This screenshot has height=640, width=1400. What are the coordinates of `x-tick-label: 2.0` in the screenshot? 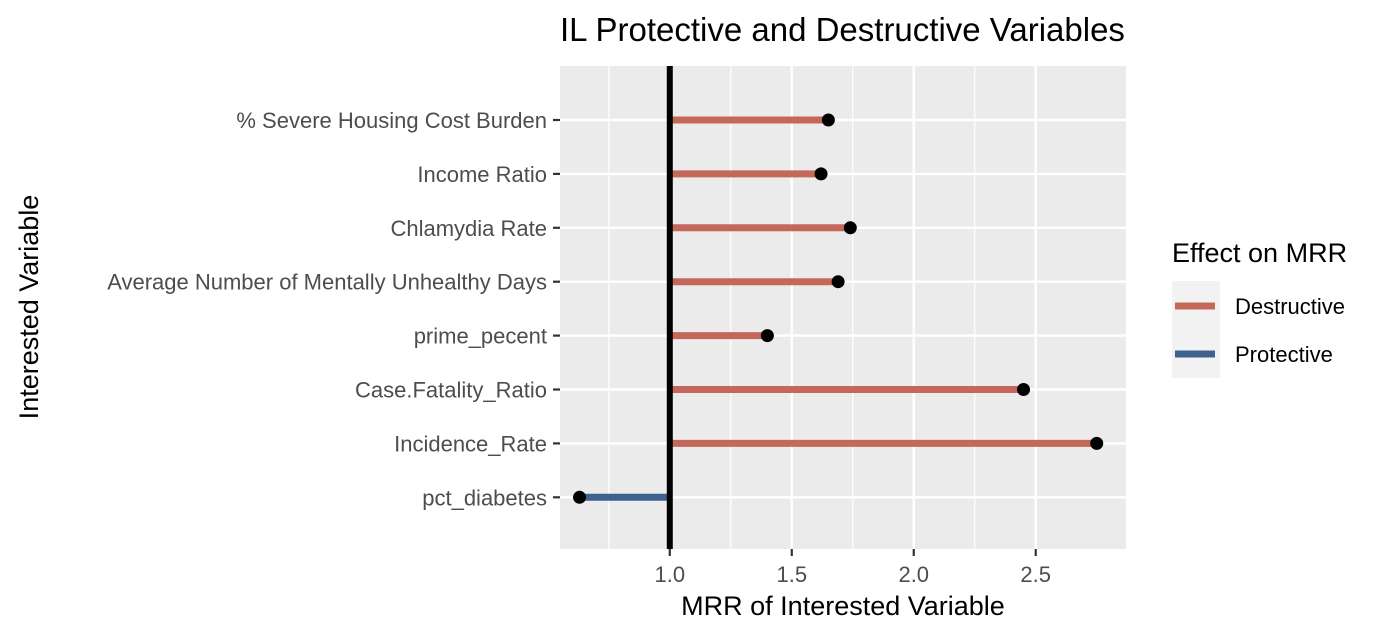 It's located at (913, 574).